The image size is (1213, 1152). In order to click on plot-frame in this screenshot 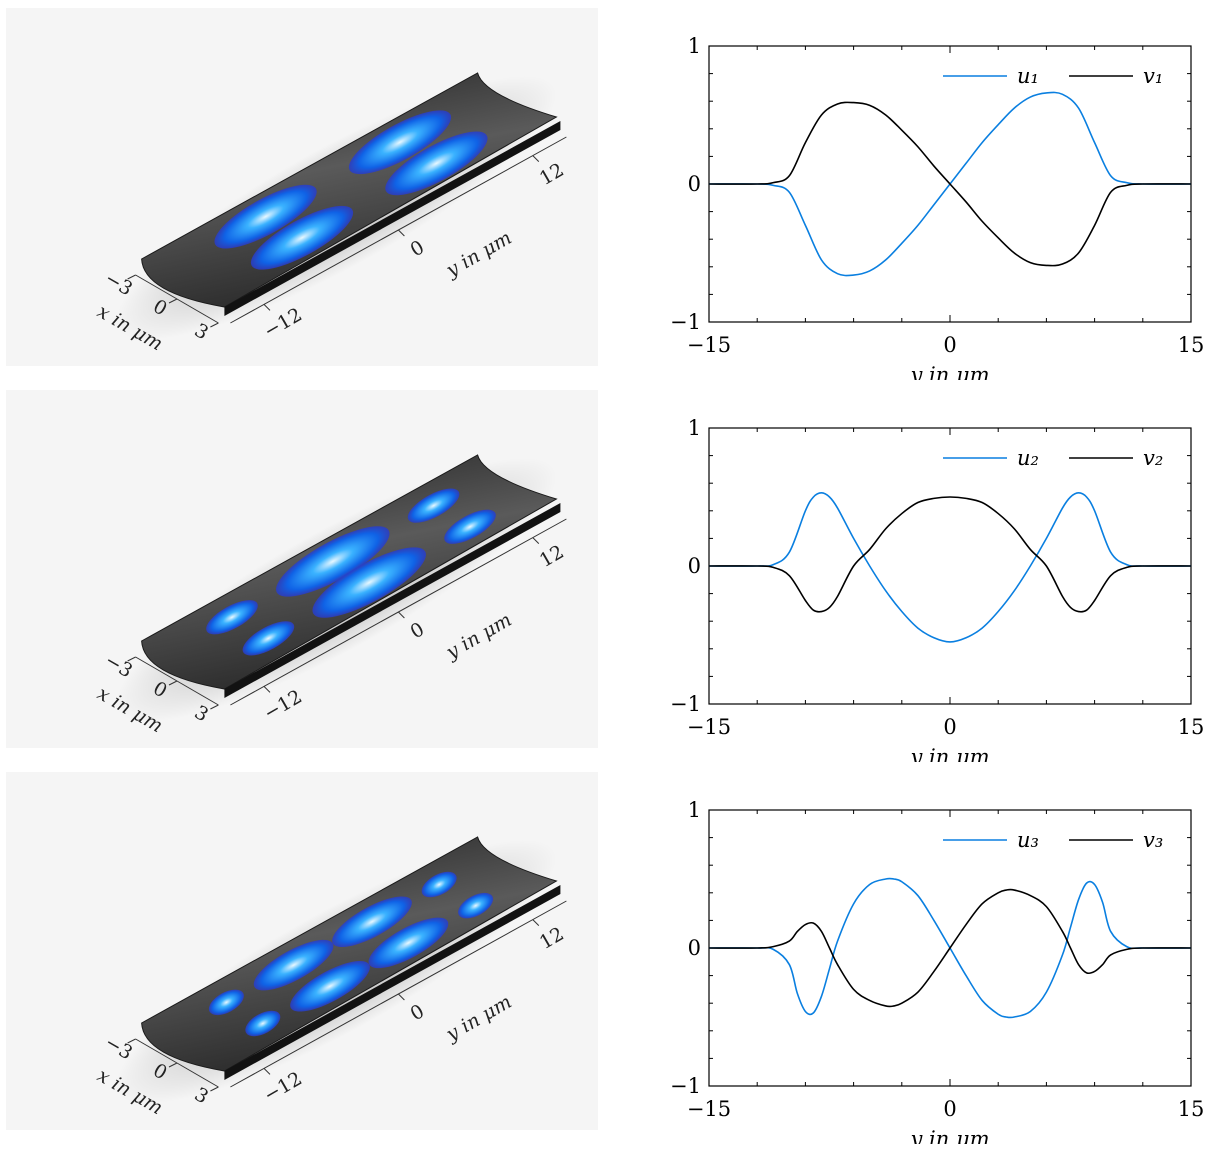, I will do `click(950, 566)`.